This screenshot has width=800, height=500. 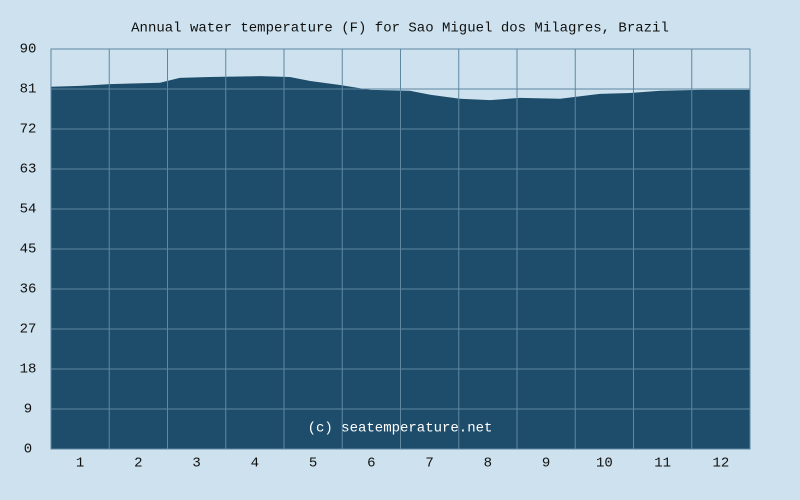 What do you see at coordinates (28, 50) in the screenshot?
I see `y-tick-label: 90` at bounding box center [28, 50].